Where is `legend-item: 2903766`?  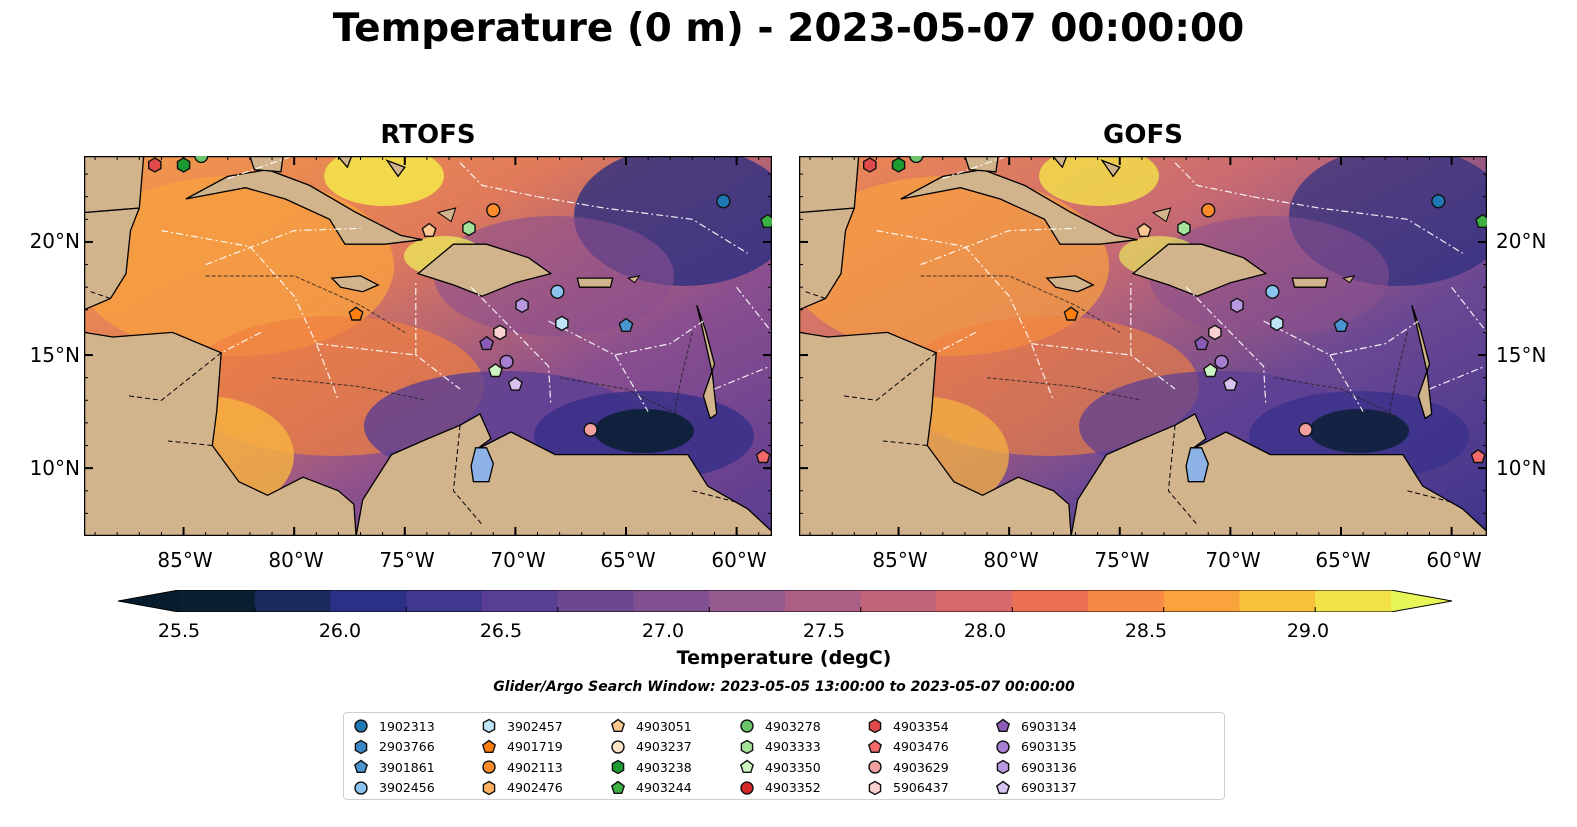
legend-item: 2903766 is located at coordinates (393, 747).